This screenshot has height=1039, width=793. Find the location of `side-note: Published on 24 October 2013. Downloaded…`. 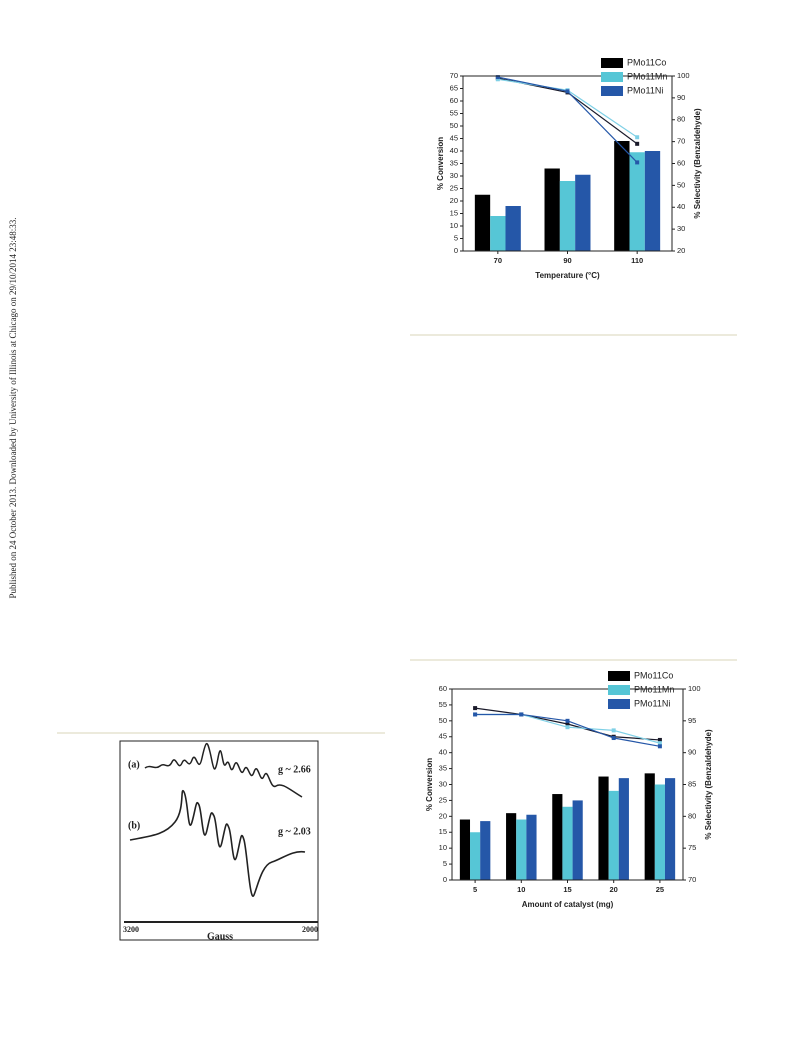

side-note: Published on 24 October 2013. Downloaded… is located at coordinates (13, 408).